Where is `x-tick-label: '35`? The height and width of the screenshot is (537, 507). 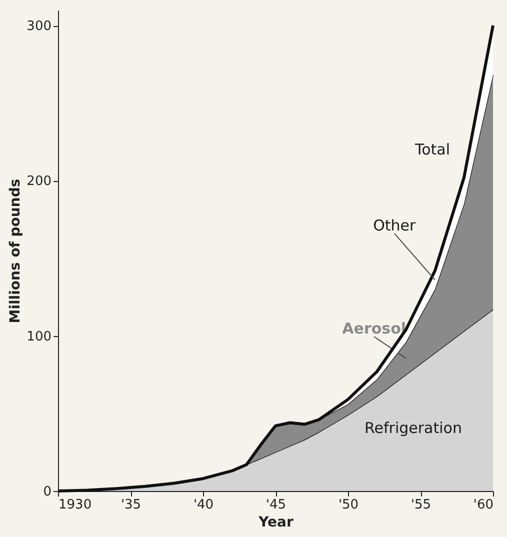 x-tick-label: '35 is located at coordinates (131, 505).